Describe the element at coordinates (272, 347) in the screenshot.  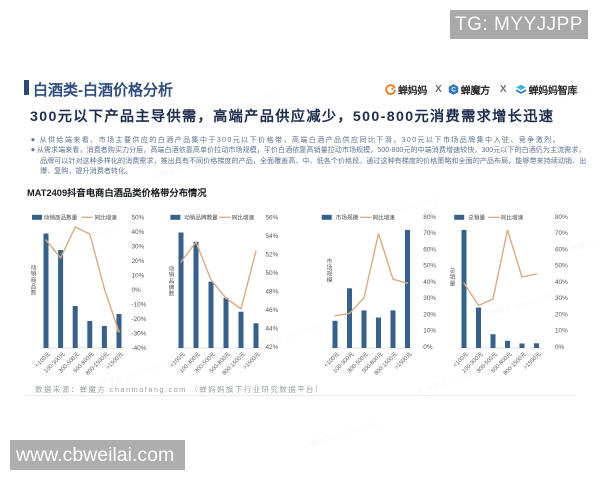
I see `svg-text: 42%` at that location.